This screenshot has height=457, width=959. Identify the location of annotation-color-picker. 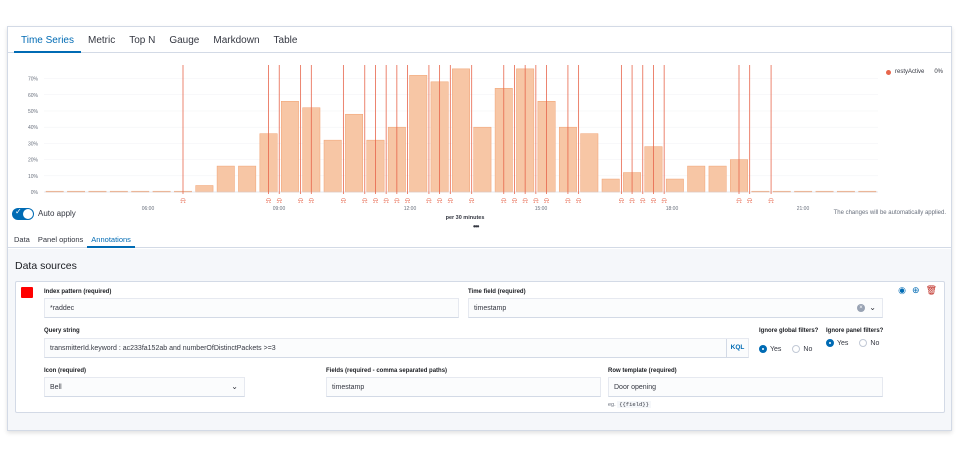
(27, 292).